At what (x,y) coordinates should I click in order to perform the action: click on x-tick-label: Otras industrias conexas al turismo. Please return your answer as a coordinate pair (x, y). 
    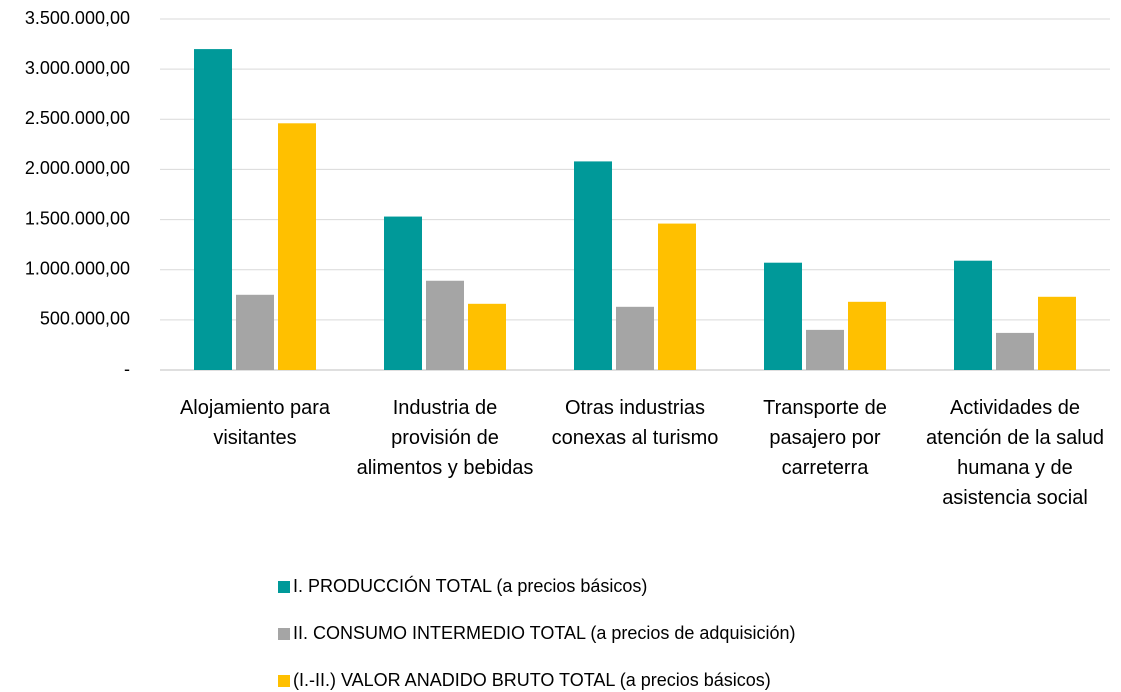
    Looking at the image, I should click on (635, 423).